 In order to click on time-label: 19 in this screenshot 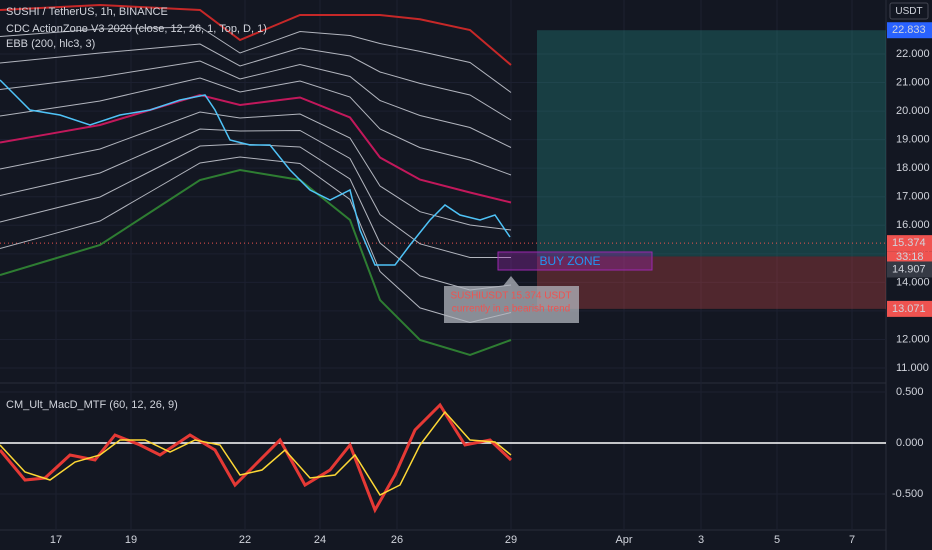, I will do `click(131, 540)`.